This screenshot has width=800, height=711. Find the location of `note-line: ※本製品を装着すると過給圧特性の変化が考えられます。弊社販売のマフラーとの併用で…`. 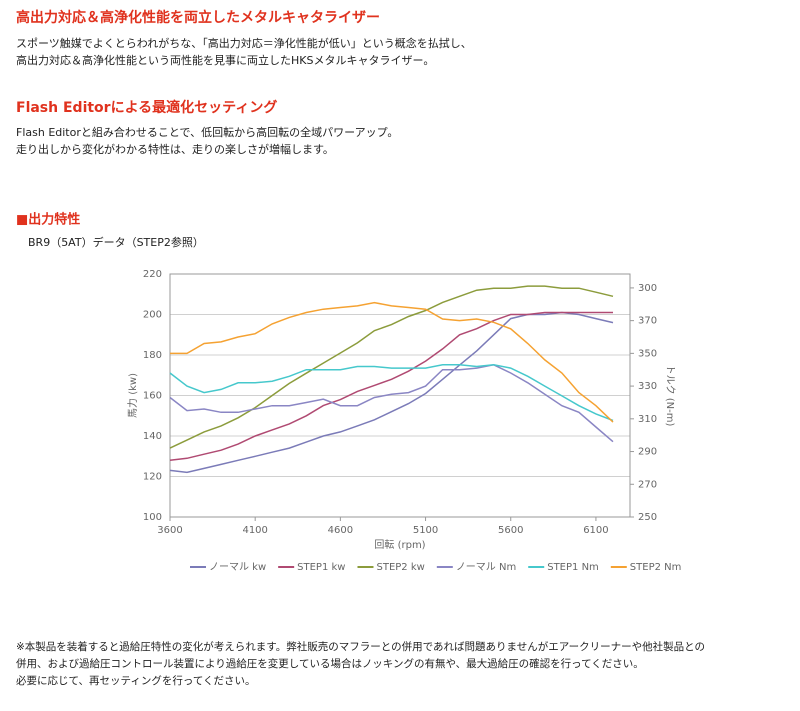

note-line: ※本製品を装着すると過給圧特性の変化が考えられます。弊社販売のマフラーとの併用で… is located at coordinates (360, 646).